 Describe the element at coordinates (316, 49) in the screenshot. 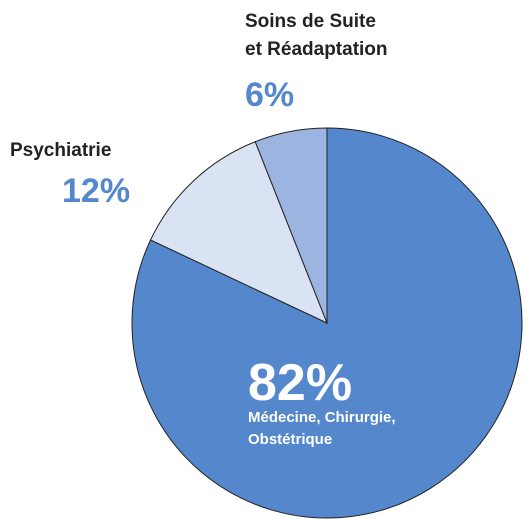

I see `category-label: et Réadaptation` at that location.